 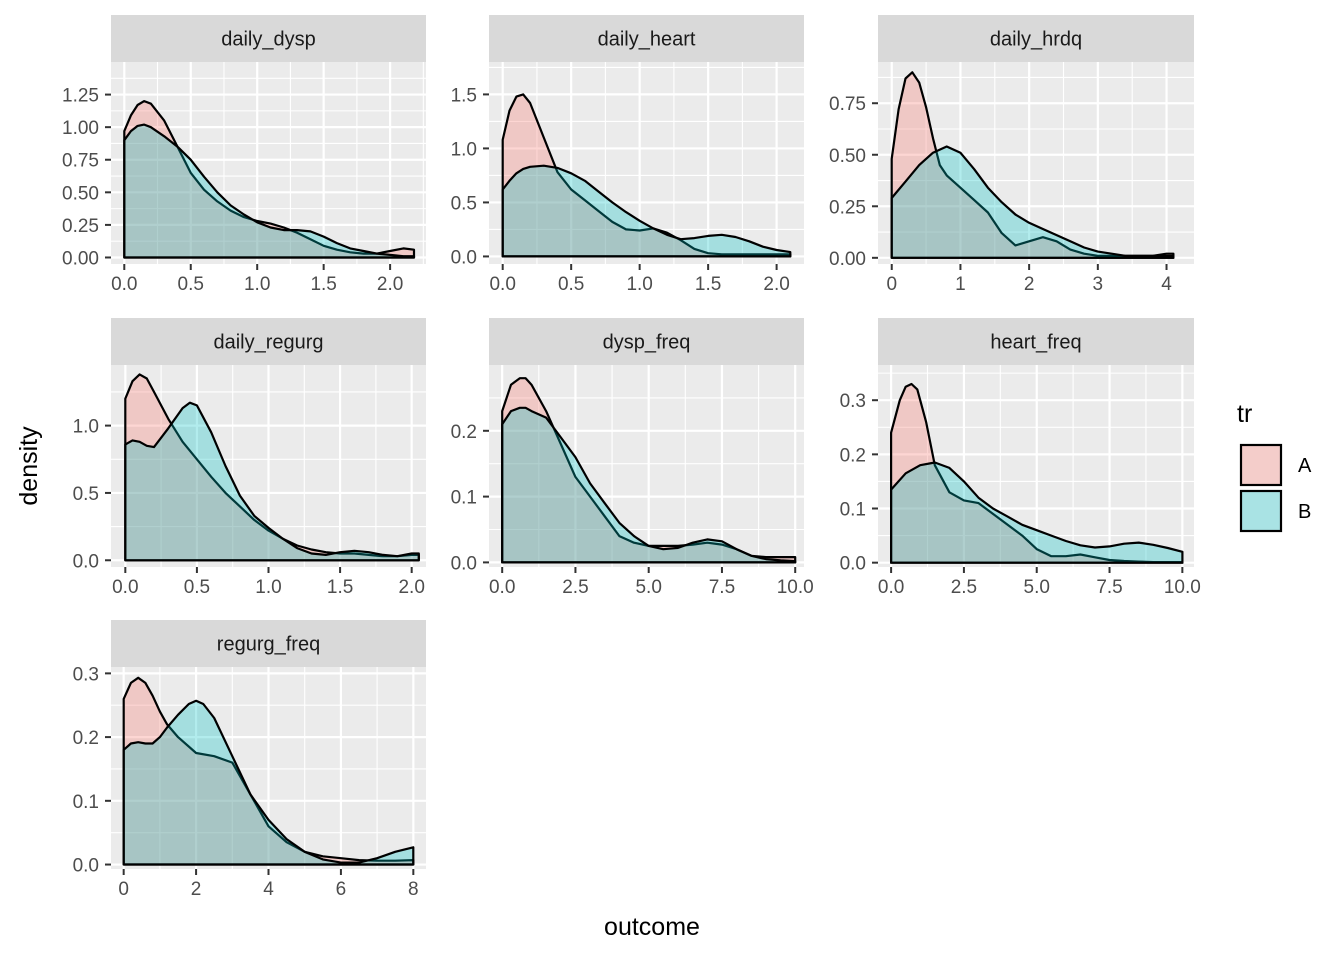 I want to click on legend-key-swatch, so click(x=1261, y=511).